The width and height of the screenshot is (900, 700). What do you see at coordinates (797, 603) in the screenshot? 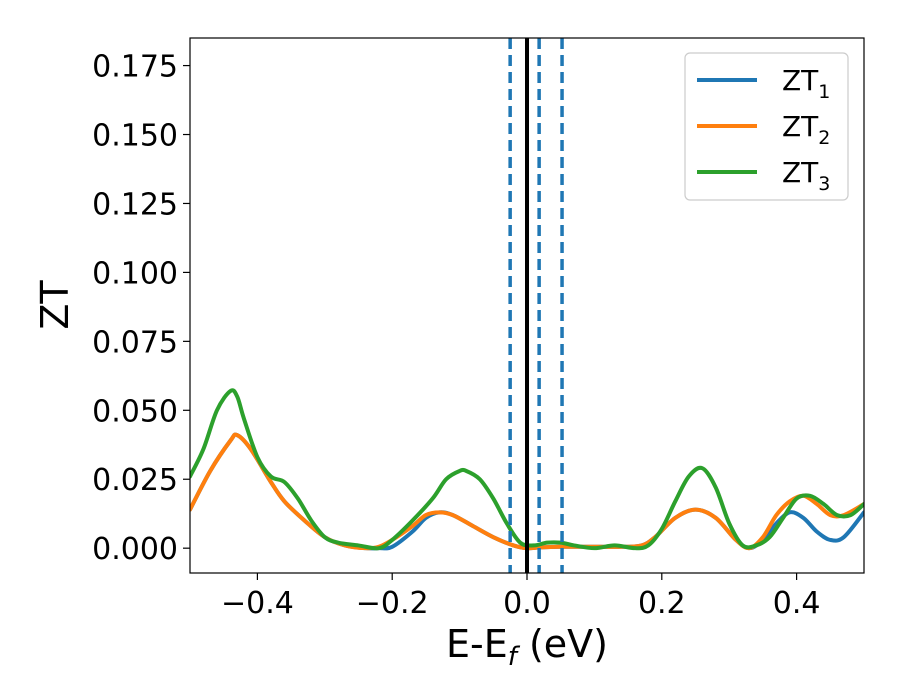
I see `x-tick-label: 0.4` at bounding box center [797, 603].